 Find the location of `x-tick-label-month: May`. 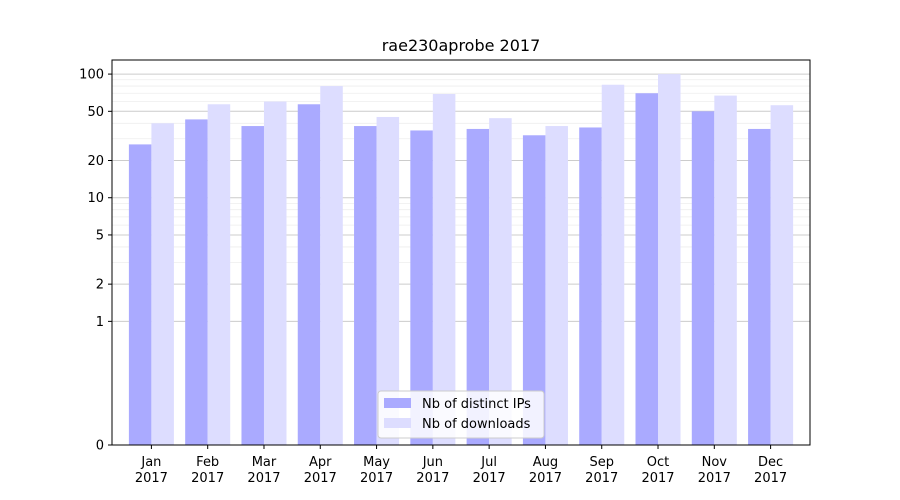

x-tick-label-month: May is located at coordinates (376, 462).